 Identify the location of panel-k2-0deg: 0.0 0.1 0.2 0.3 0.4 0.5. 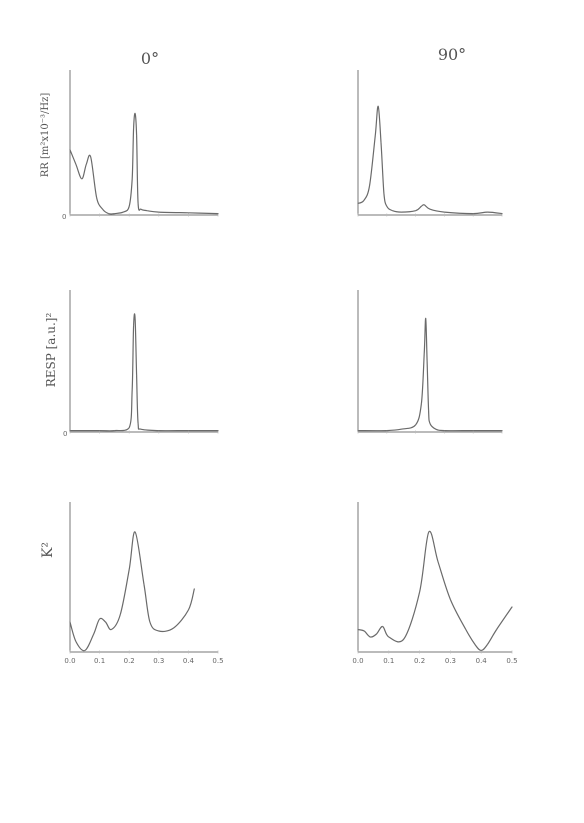
(144, 583).